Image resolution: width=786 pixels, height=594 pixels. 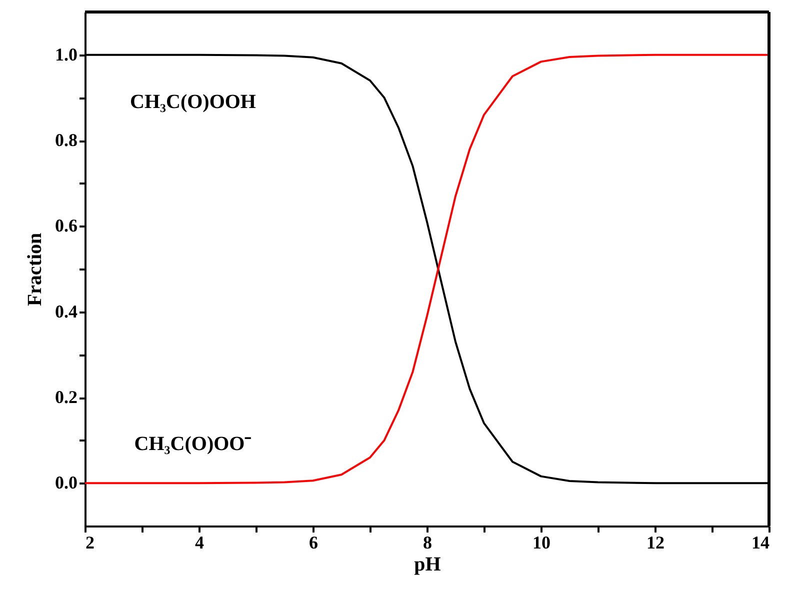 What do you see at coordinates (193, 444) in the screenshot?
I see `annotation: CH₃C(O)OO⁻` at bounding box center [193, 444].